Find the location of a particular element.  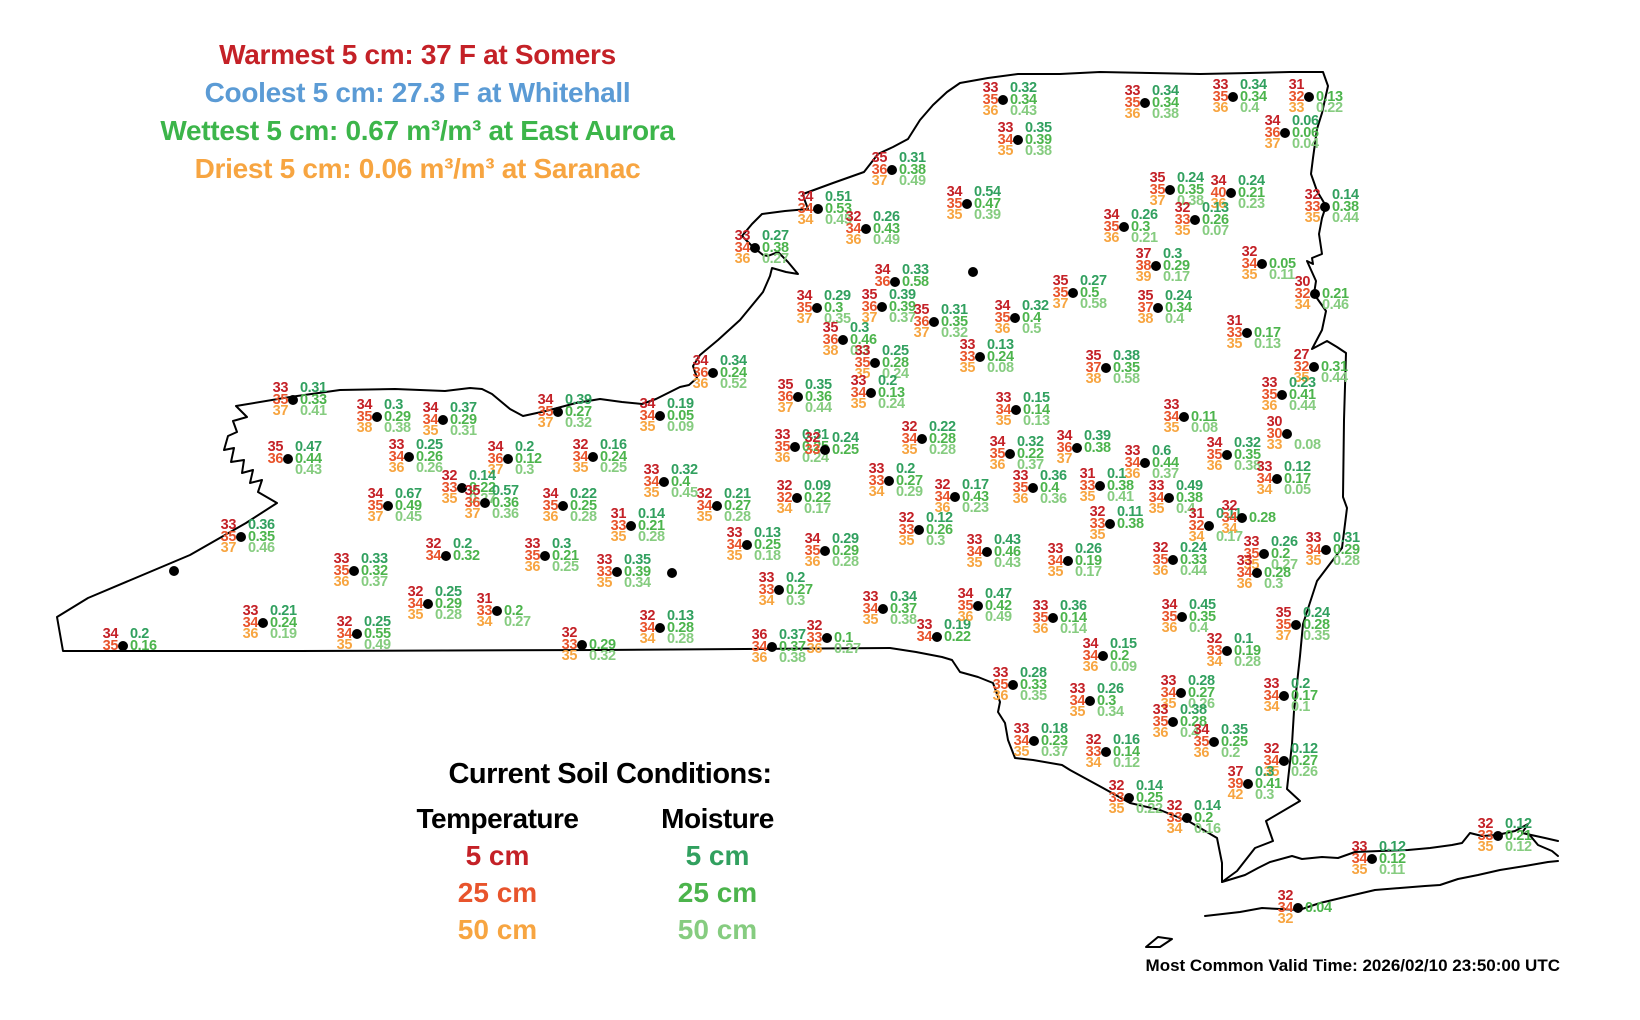

moisture-value-25cm: 0.12 is located at coordinates (1392, 858).